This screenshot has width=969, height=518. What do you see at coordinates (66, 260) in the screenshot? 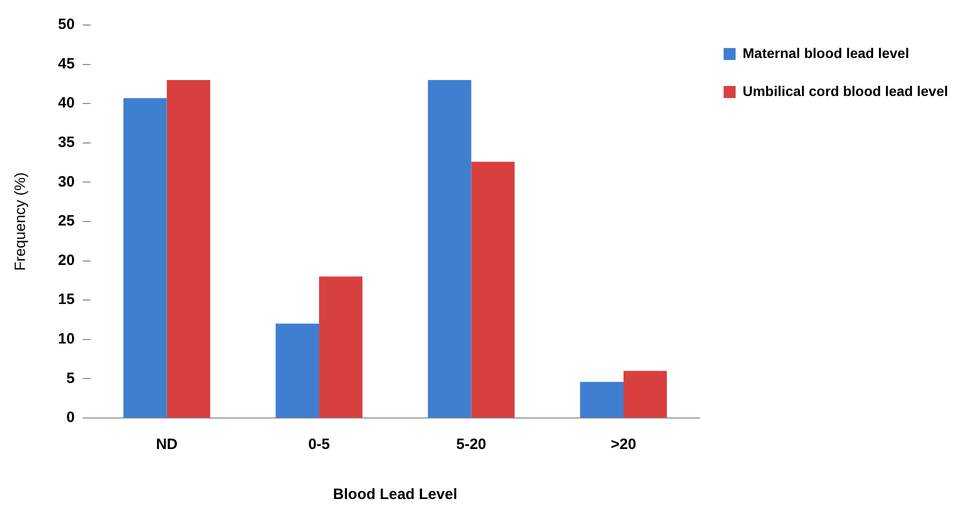
I see `y-tick-label: 20` at bounding box center [66, 260].